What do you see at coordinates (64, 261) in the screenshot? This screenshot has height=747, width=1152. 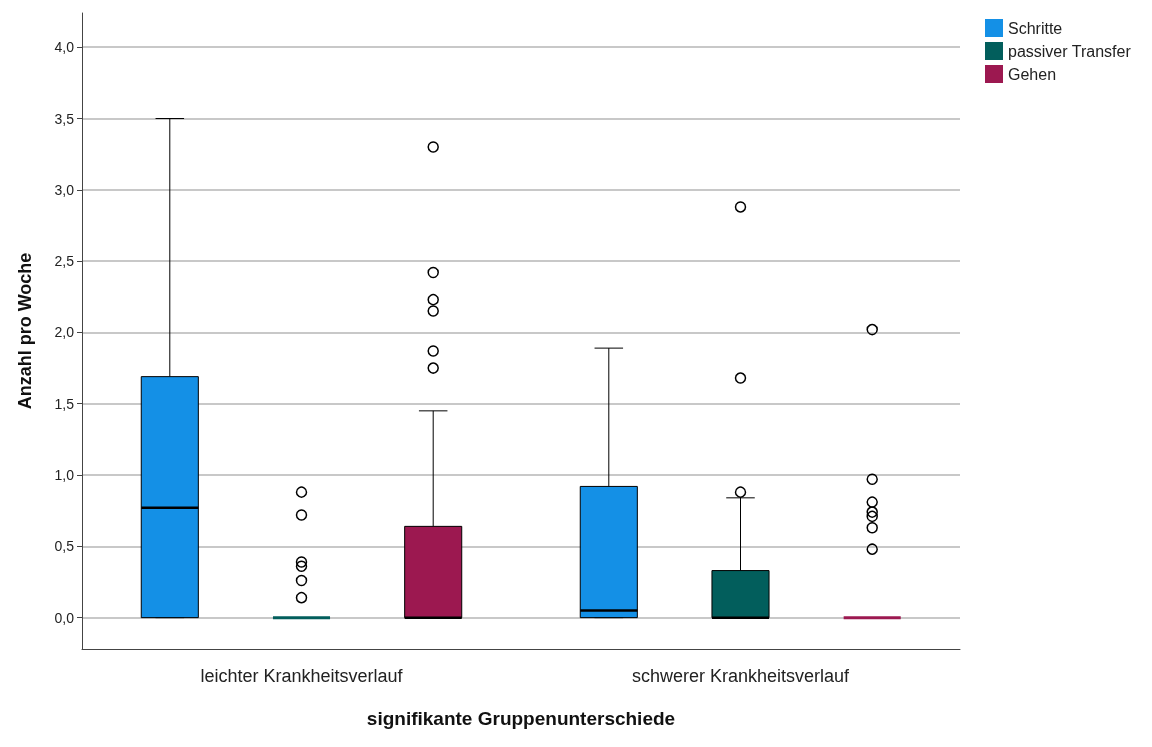 I see `y-tick-label: 2,5` at bounding box center [64, 261].